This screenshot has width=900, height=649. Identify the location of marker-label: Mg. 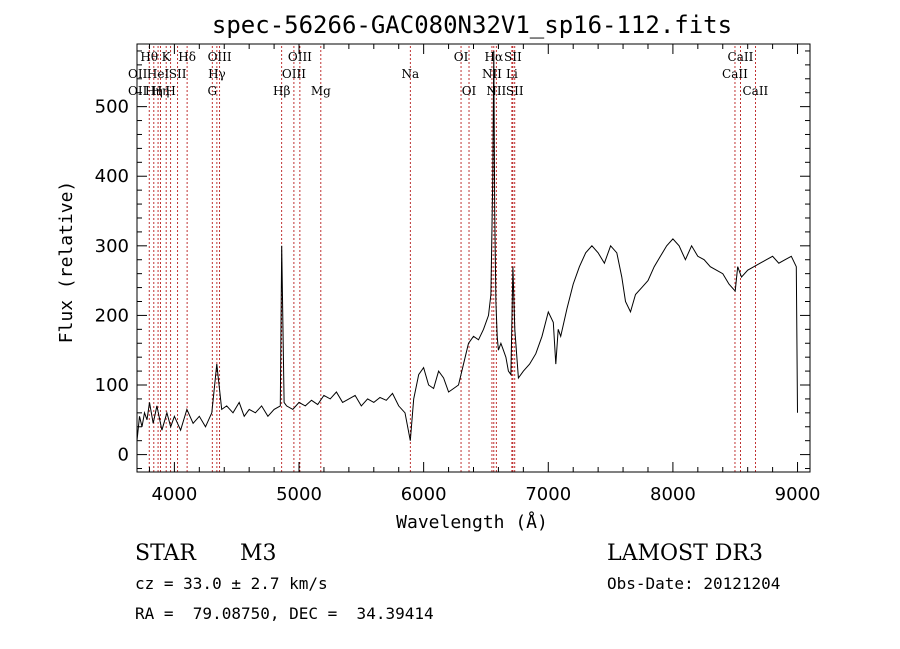
(321, 91).